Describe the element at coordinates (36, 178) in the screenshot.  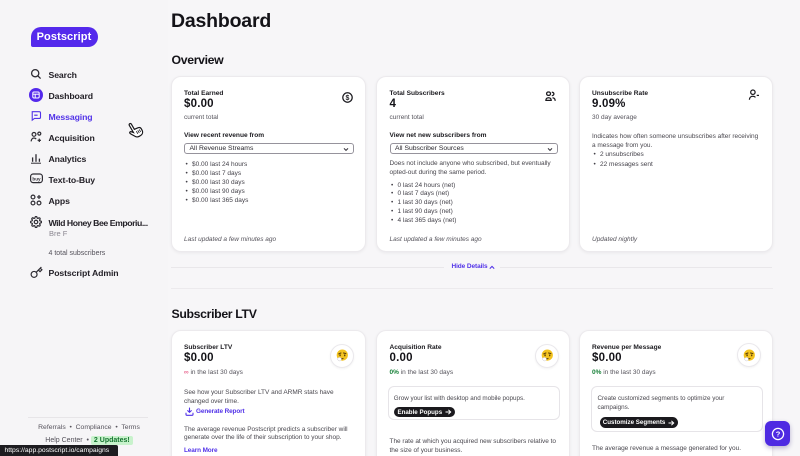
I see `svg-text: buy` at that location.